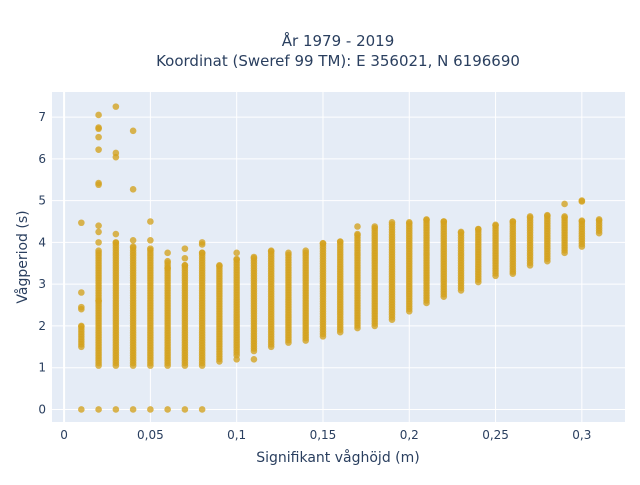 The image size is (640, 485). Describe the element at coordinates (323, 435) in the screenshot. I see `x-tick-label: 0,15` at that location.